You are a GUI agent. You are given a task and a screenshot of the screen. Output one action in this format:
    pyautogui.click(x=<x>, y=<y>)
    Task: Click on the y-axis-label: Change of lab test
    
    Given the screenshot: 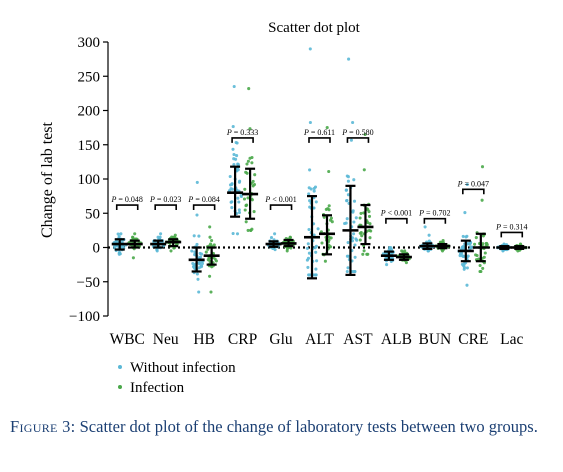 What is the action you would take?
    pyautogui.click(x=47, y=179)
    